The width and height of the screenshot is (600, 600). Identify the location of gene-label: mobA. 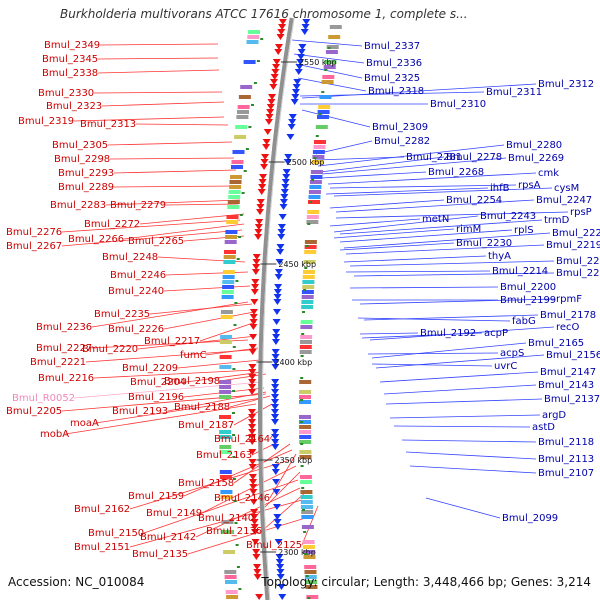
(54, 434).